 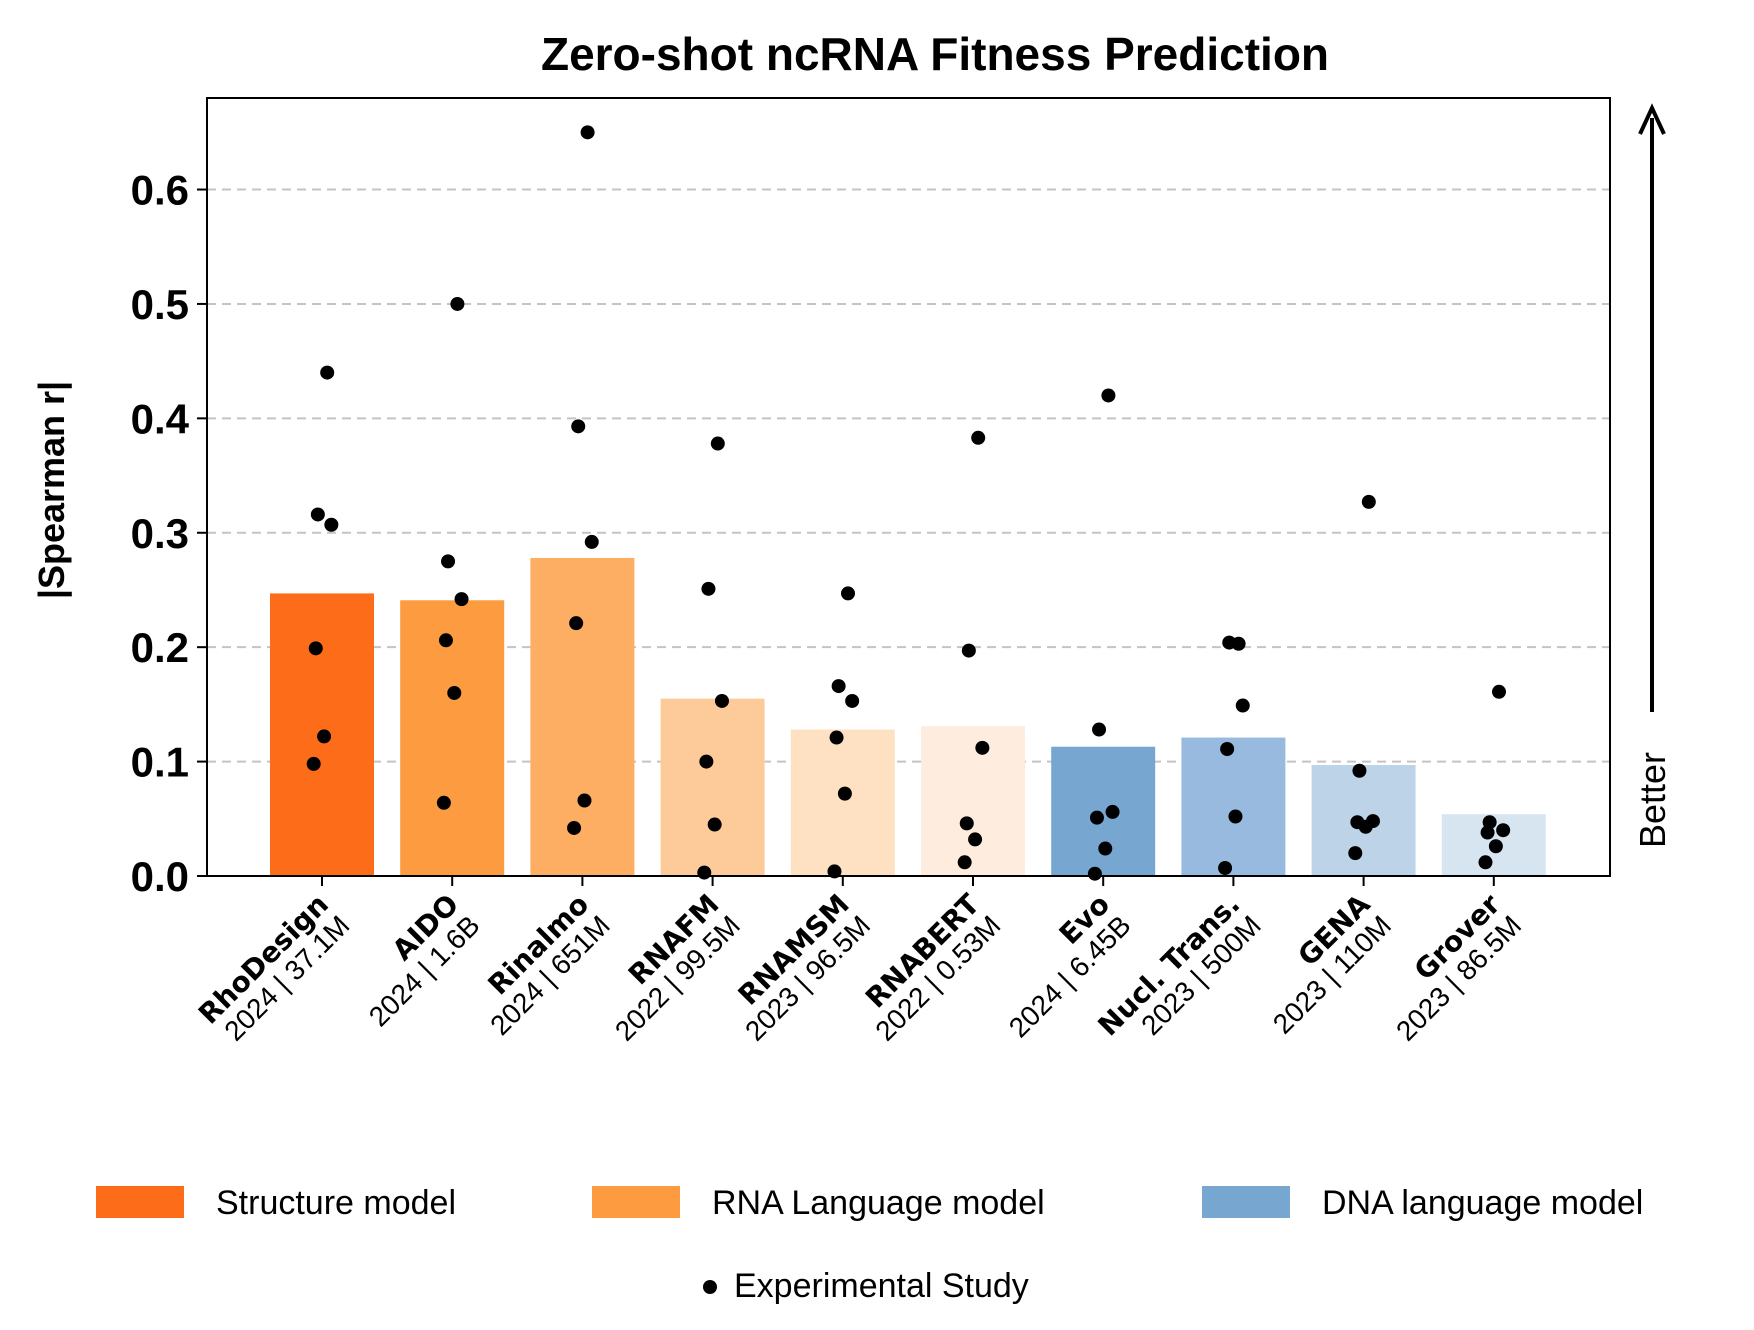 I want to click on bar-nucl-trans-, so click(x=1233, y=806).